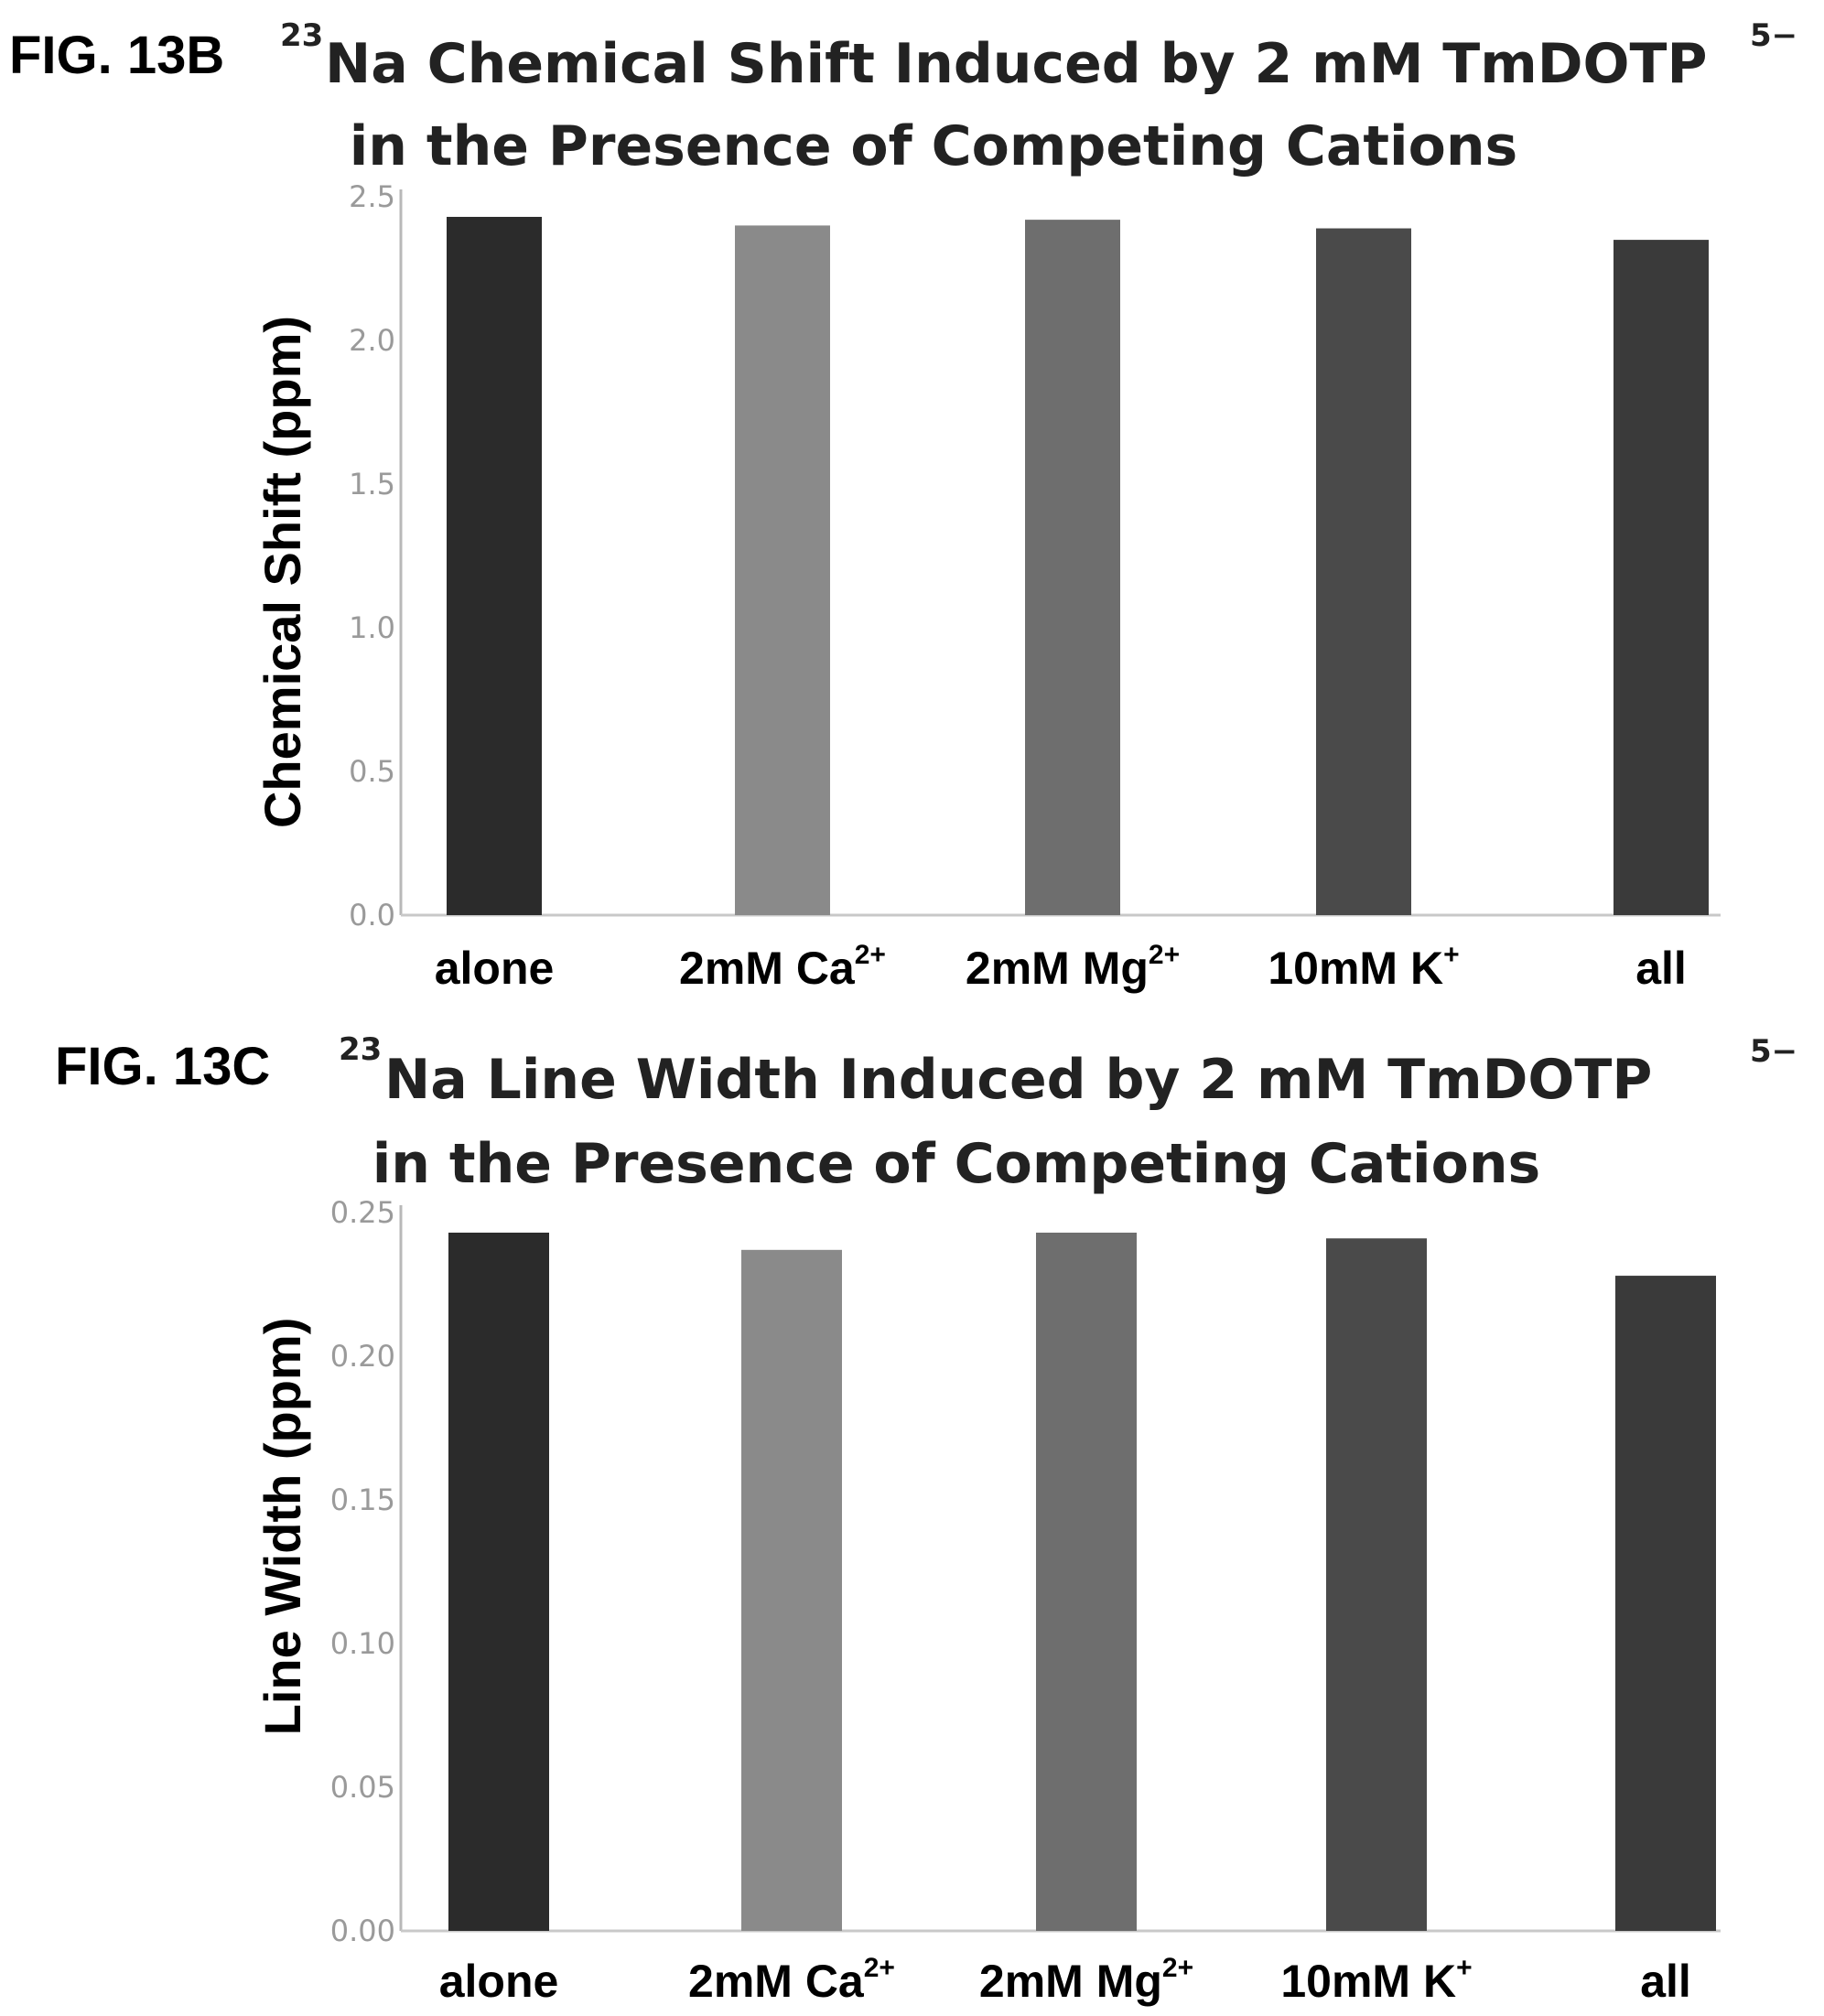 Image resolution: width=1824 pixels, height=2016 pixels. Describe the element at coordinates (934, 146) in the screenshot. I see `title-line2-13b: in the Presence of Competing Cations` at that location.